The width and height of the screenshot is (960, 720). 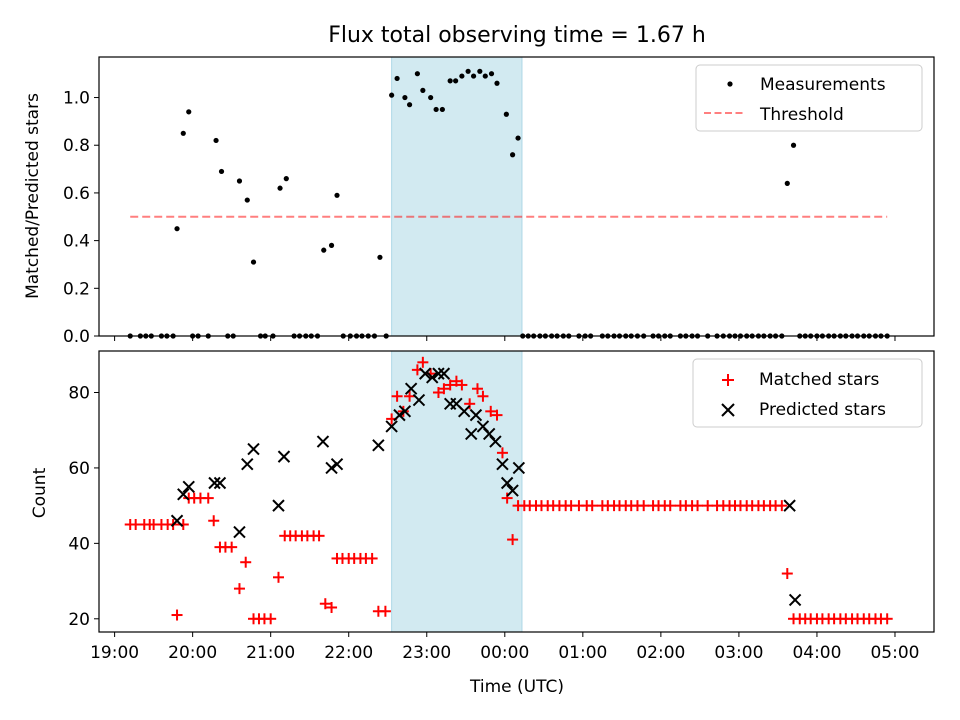 What do you see at coordinates (192, 653) in the screenshot?
I see `count-xtick-label: 20:00` at bounding box center [192, 653].